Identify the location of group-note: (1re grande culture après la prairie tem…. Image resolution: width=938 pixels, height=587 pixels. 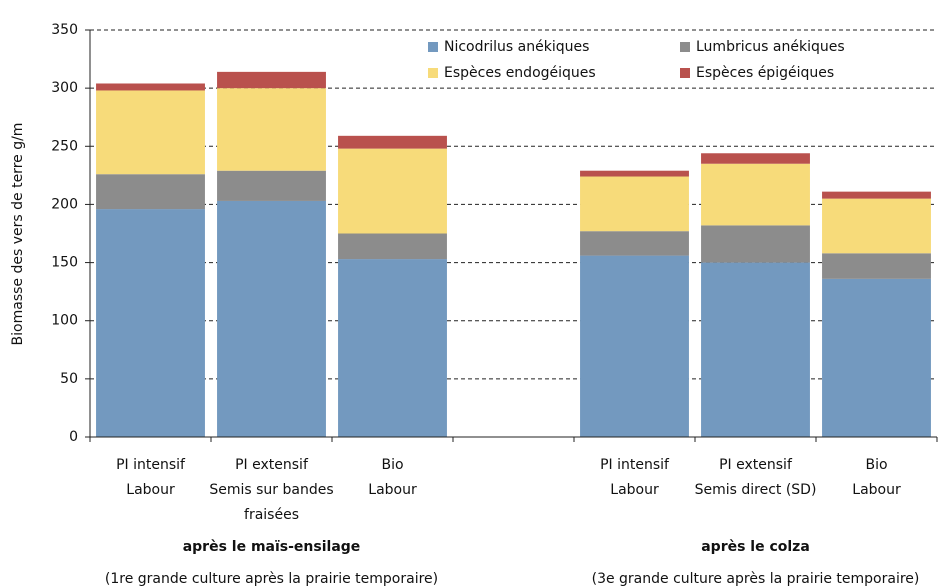
(271, 579).